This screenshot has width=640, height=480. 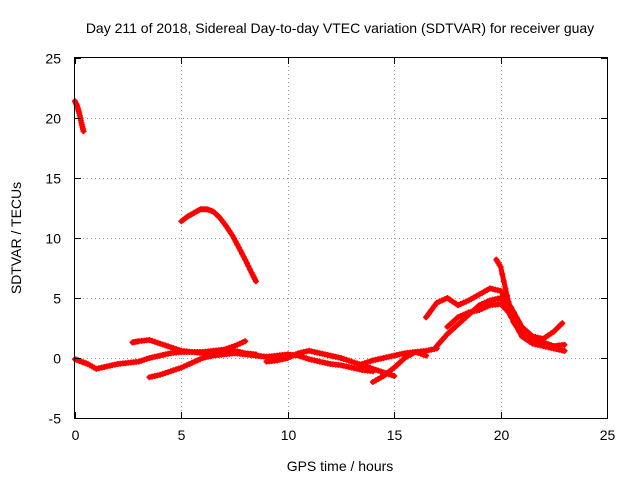 I want to click on y-tick-label: 5, so click(x=57, y=299).